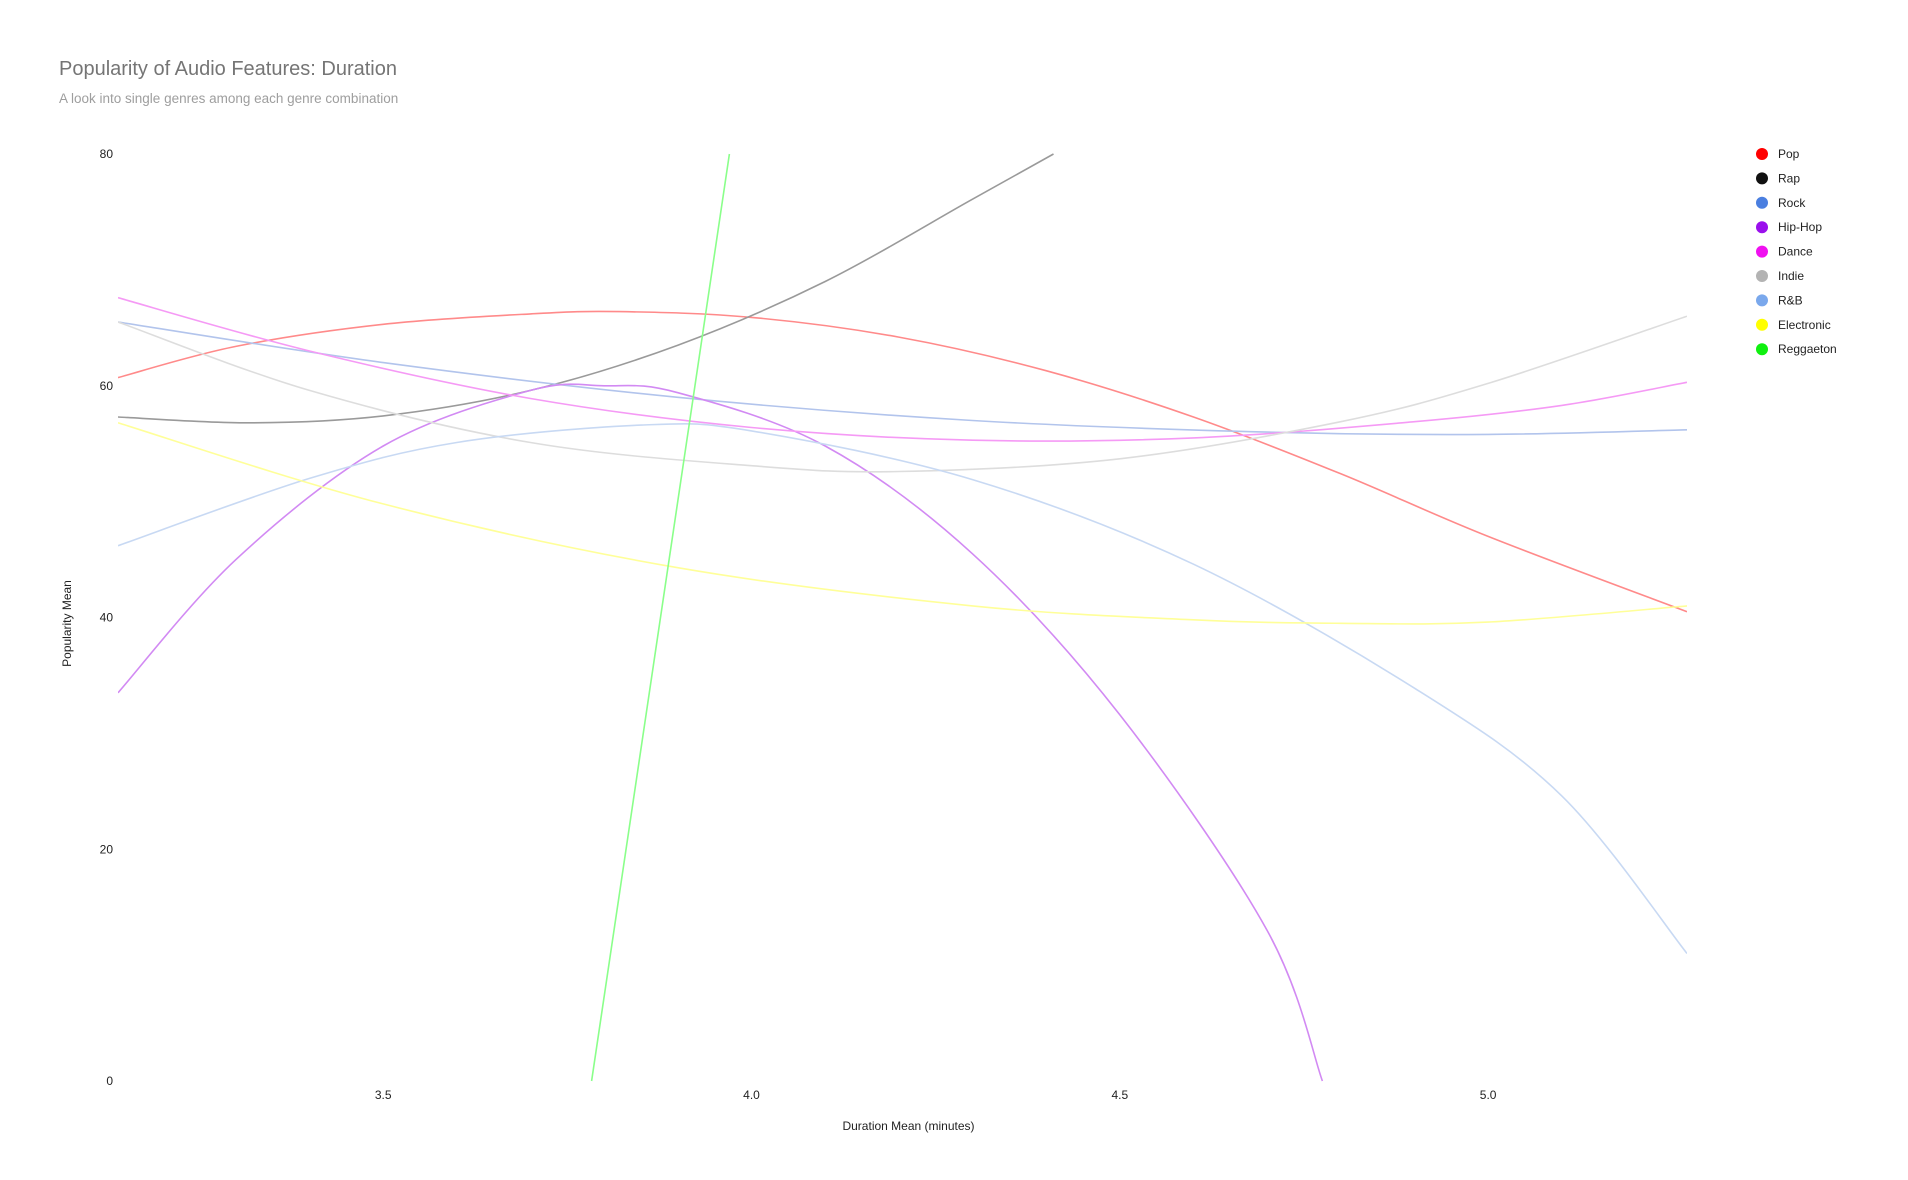 The height and width of the screenshot is (1180, 1908). I want to click on legend-label-electronic: Electronic, so click(1804, 325).